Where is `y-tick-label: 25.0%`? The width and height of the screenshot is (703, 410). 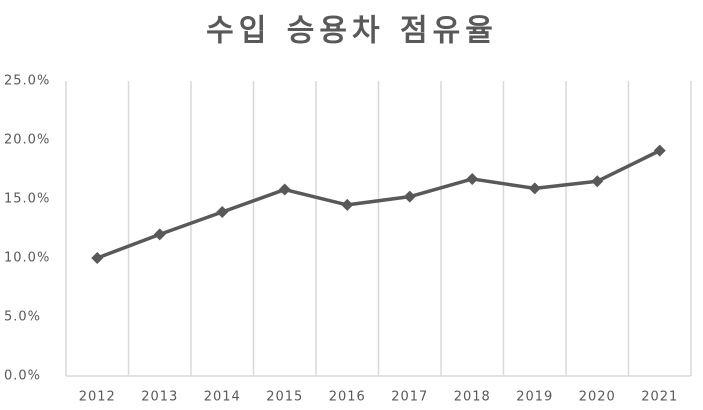
y-tick-label: 25.0% is located at coordinates (27, 81).